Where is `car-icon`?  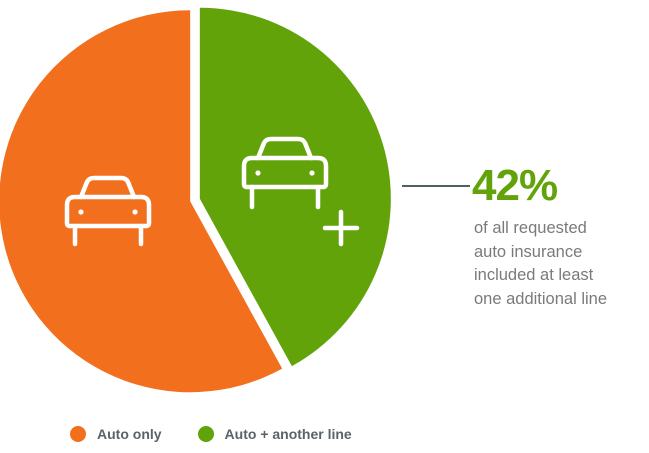 car-icon is located at coordinates (108, 211).